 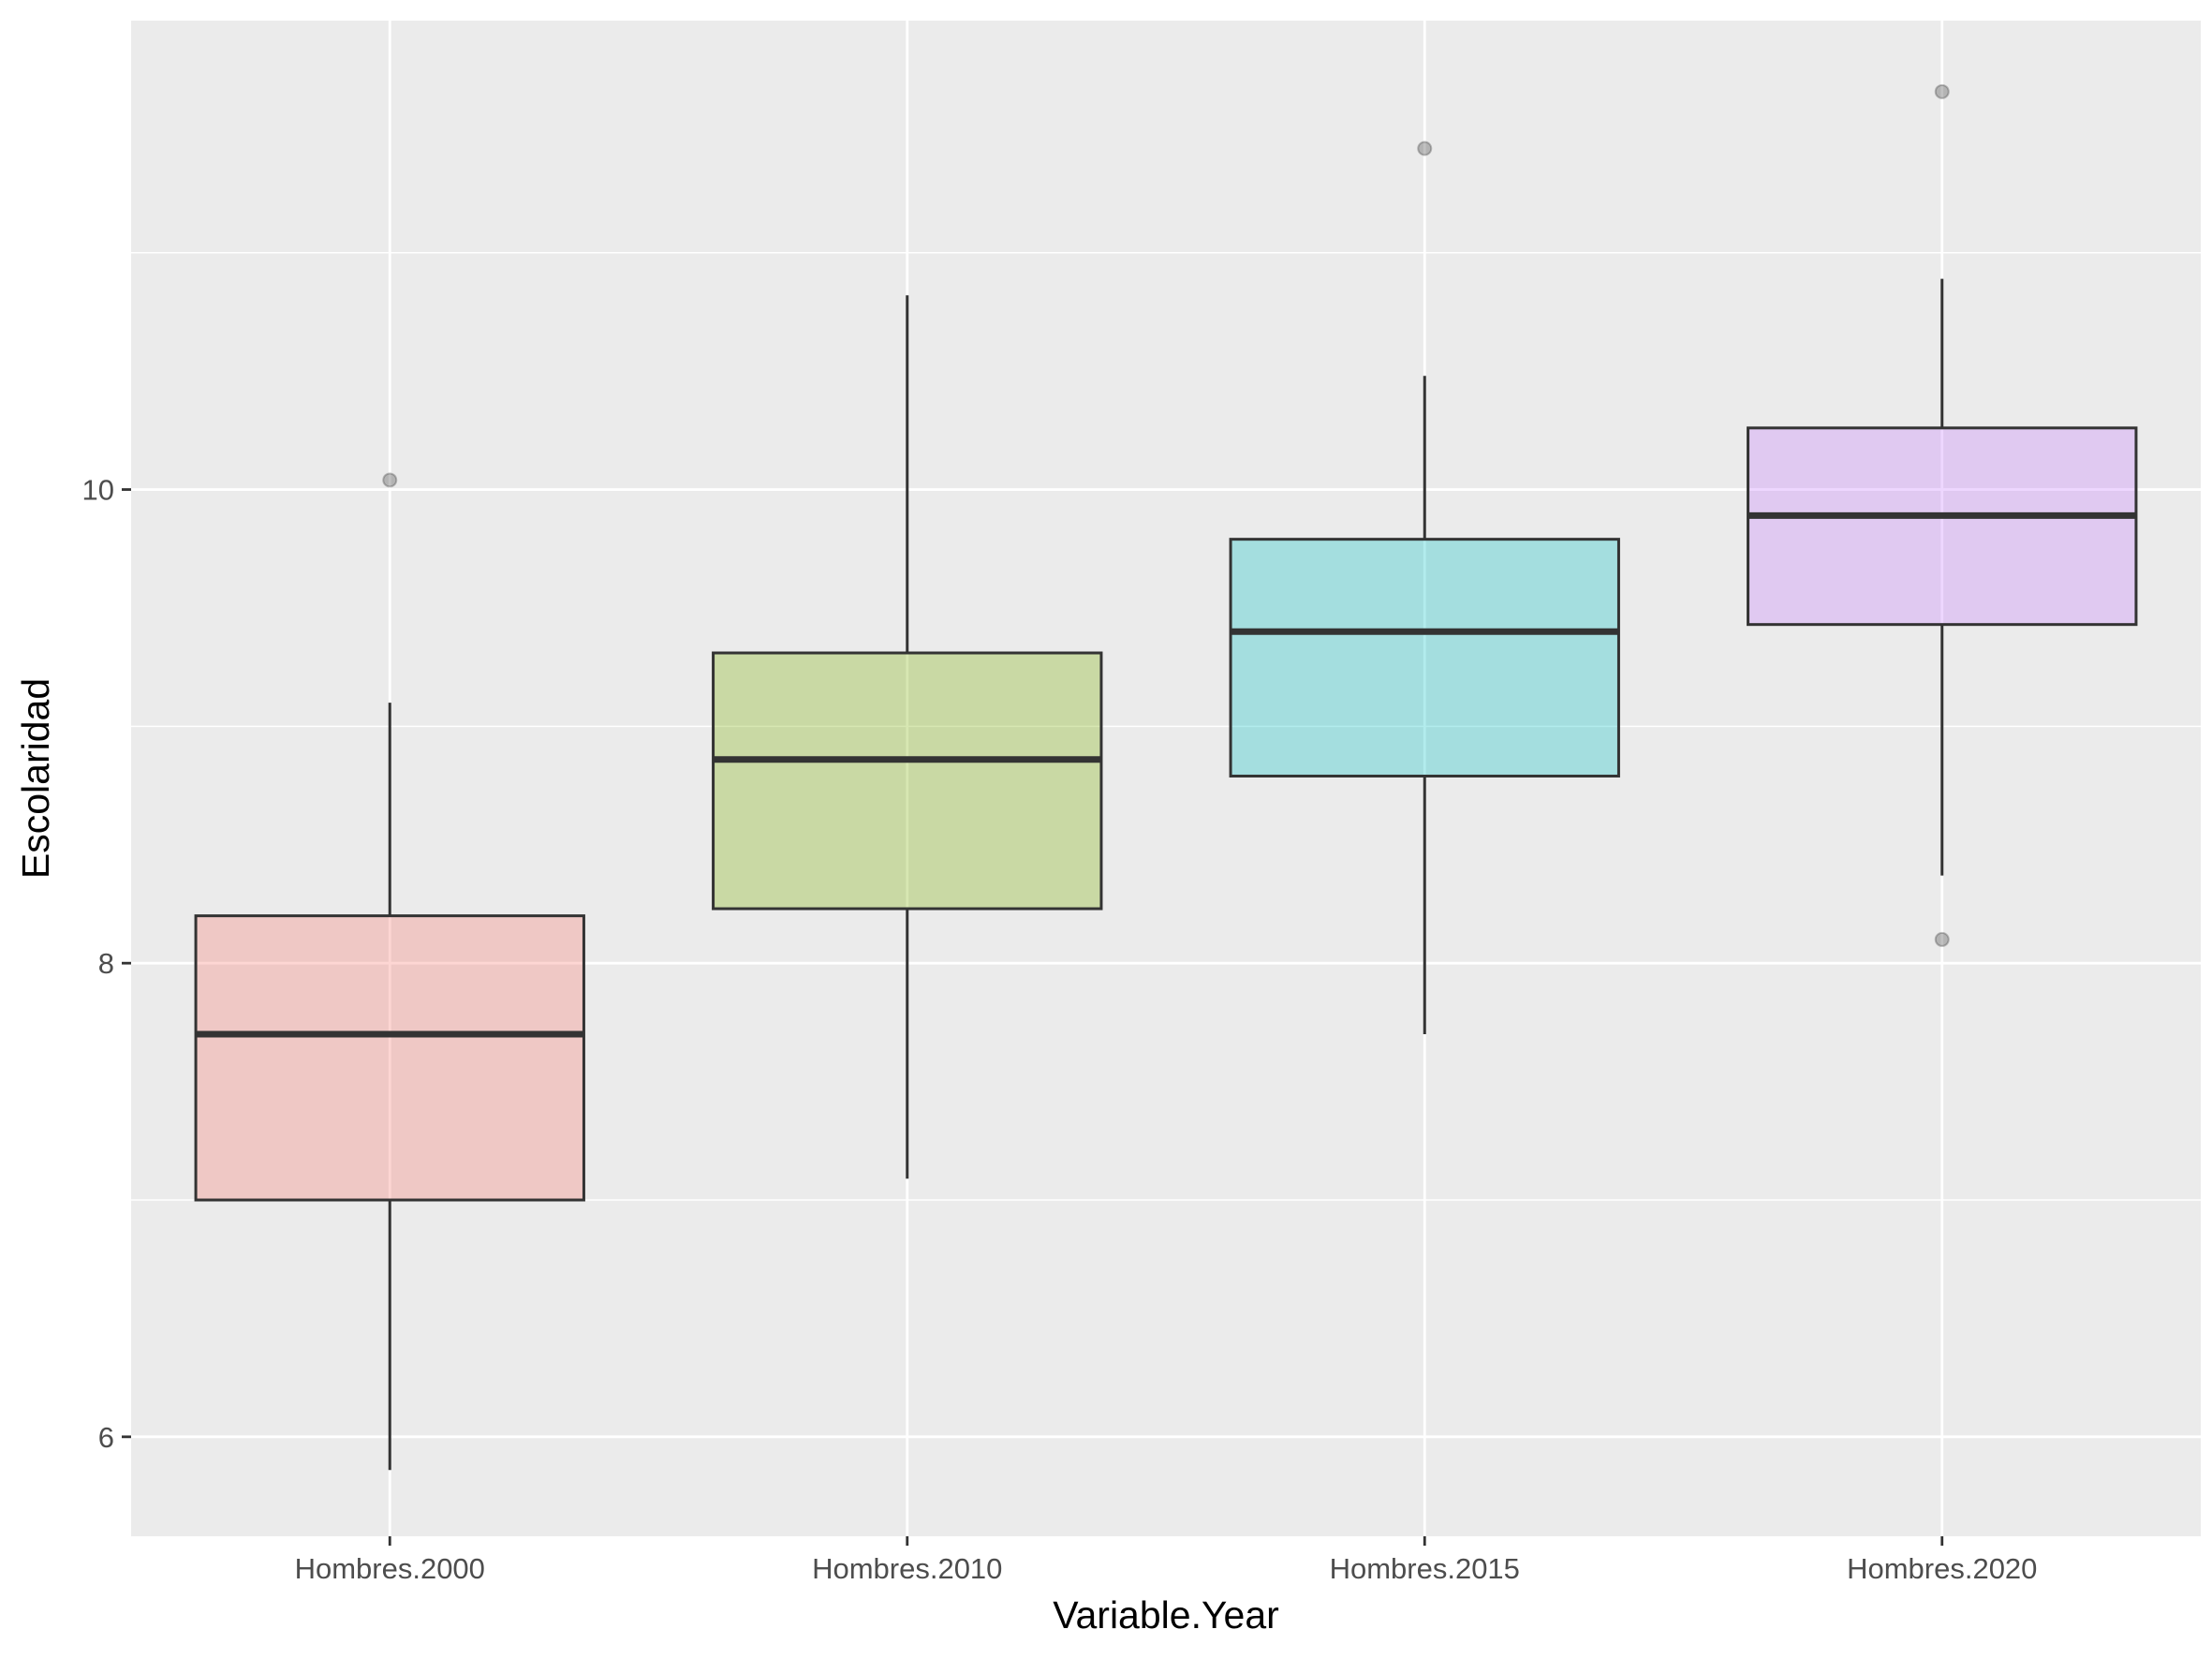 I want to click on box-Hombres.2015, so click(x=1424, y=588).